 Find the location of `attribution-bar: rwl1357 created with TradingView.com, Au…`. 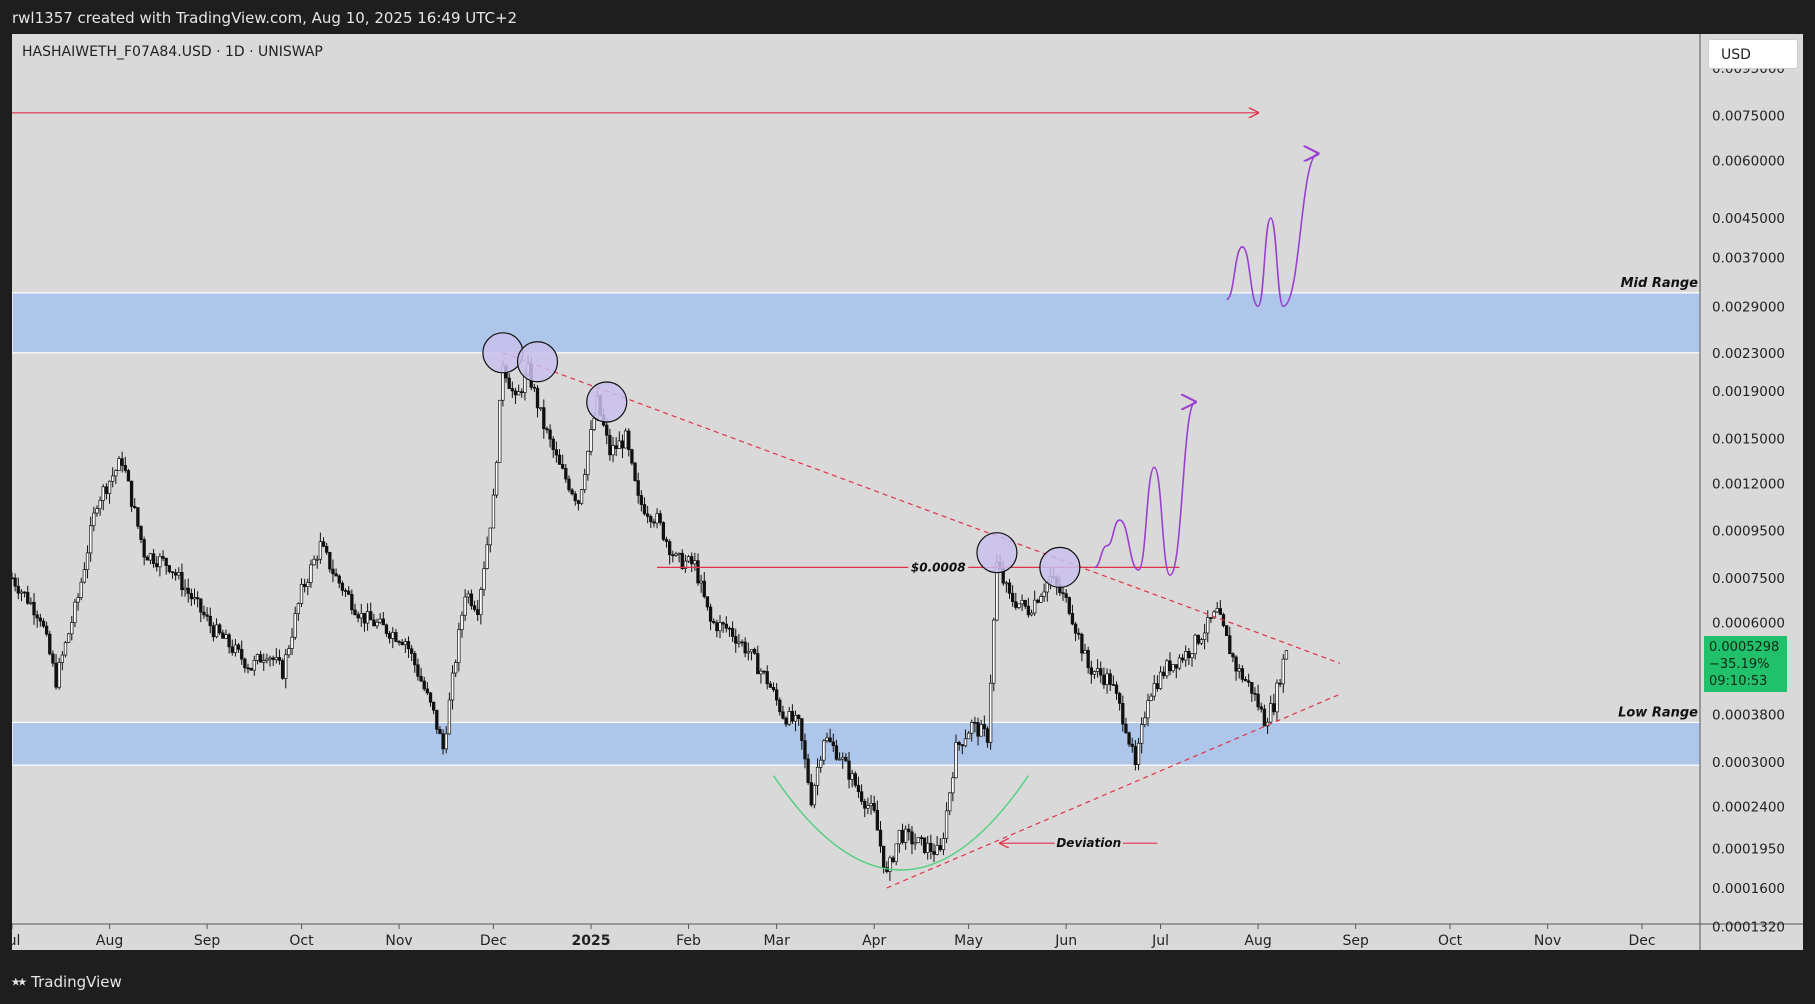

attribution-bar: rwl1357 created with TradingView.com, Au… is located at coordinates (907, 17).